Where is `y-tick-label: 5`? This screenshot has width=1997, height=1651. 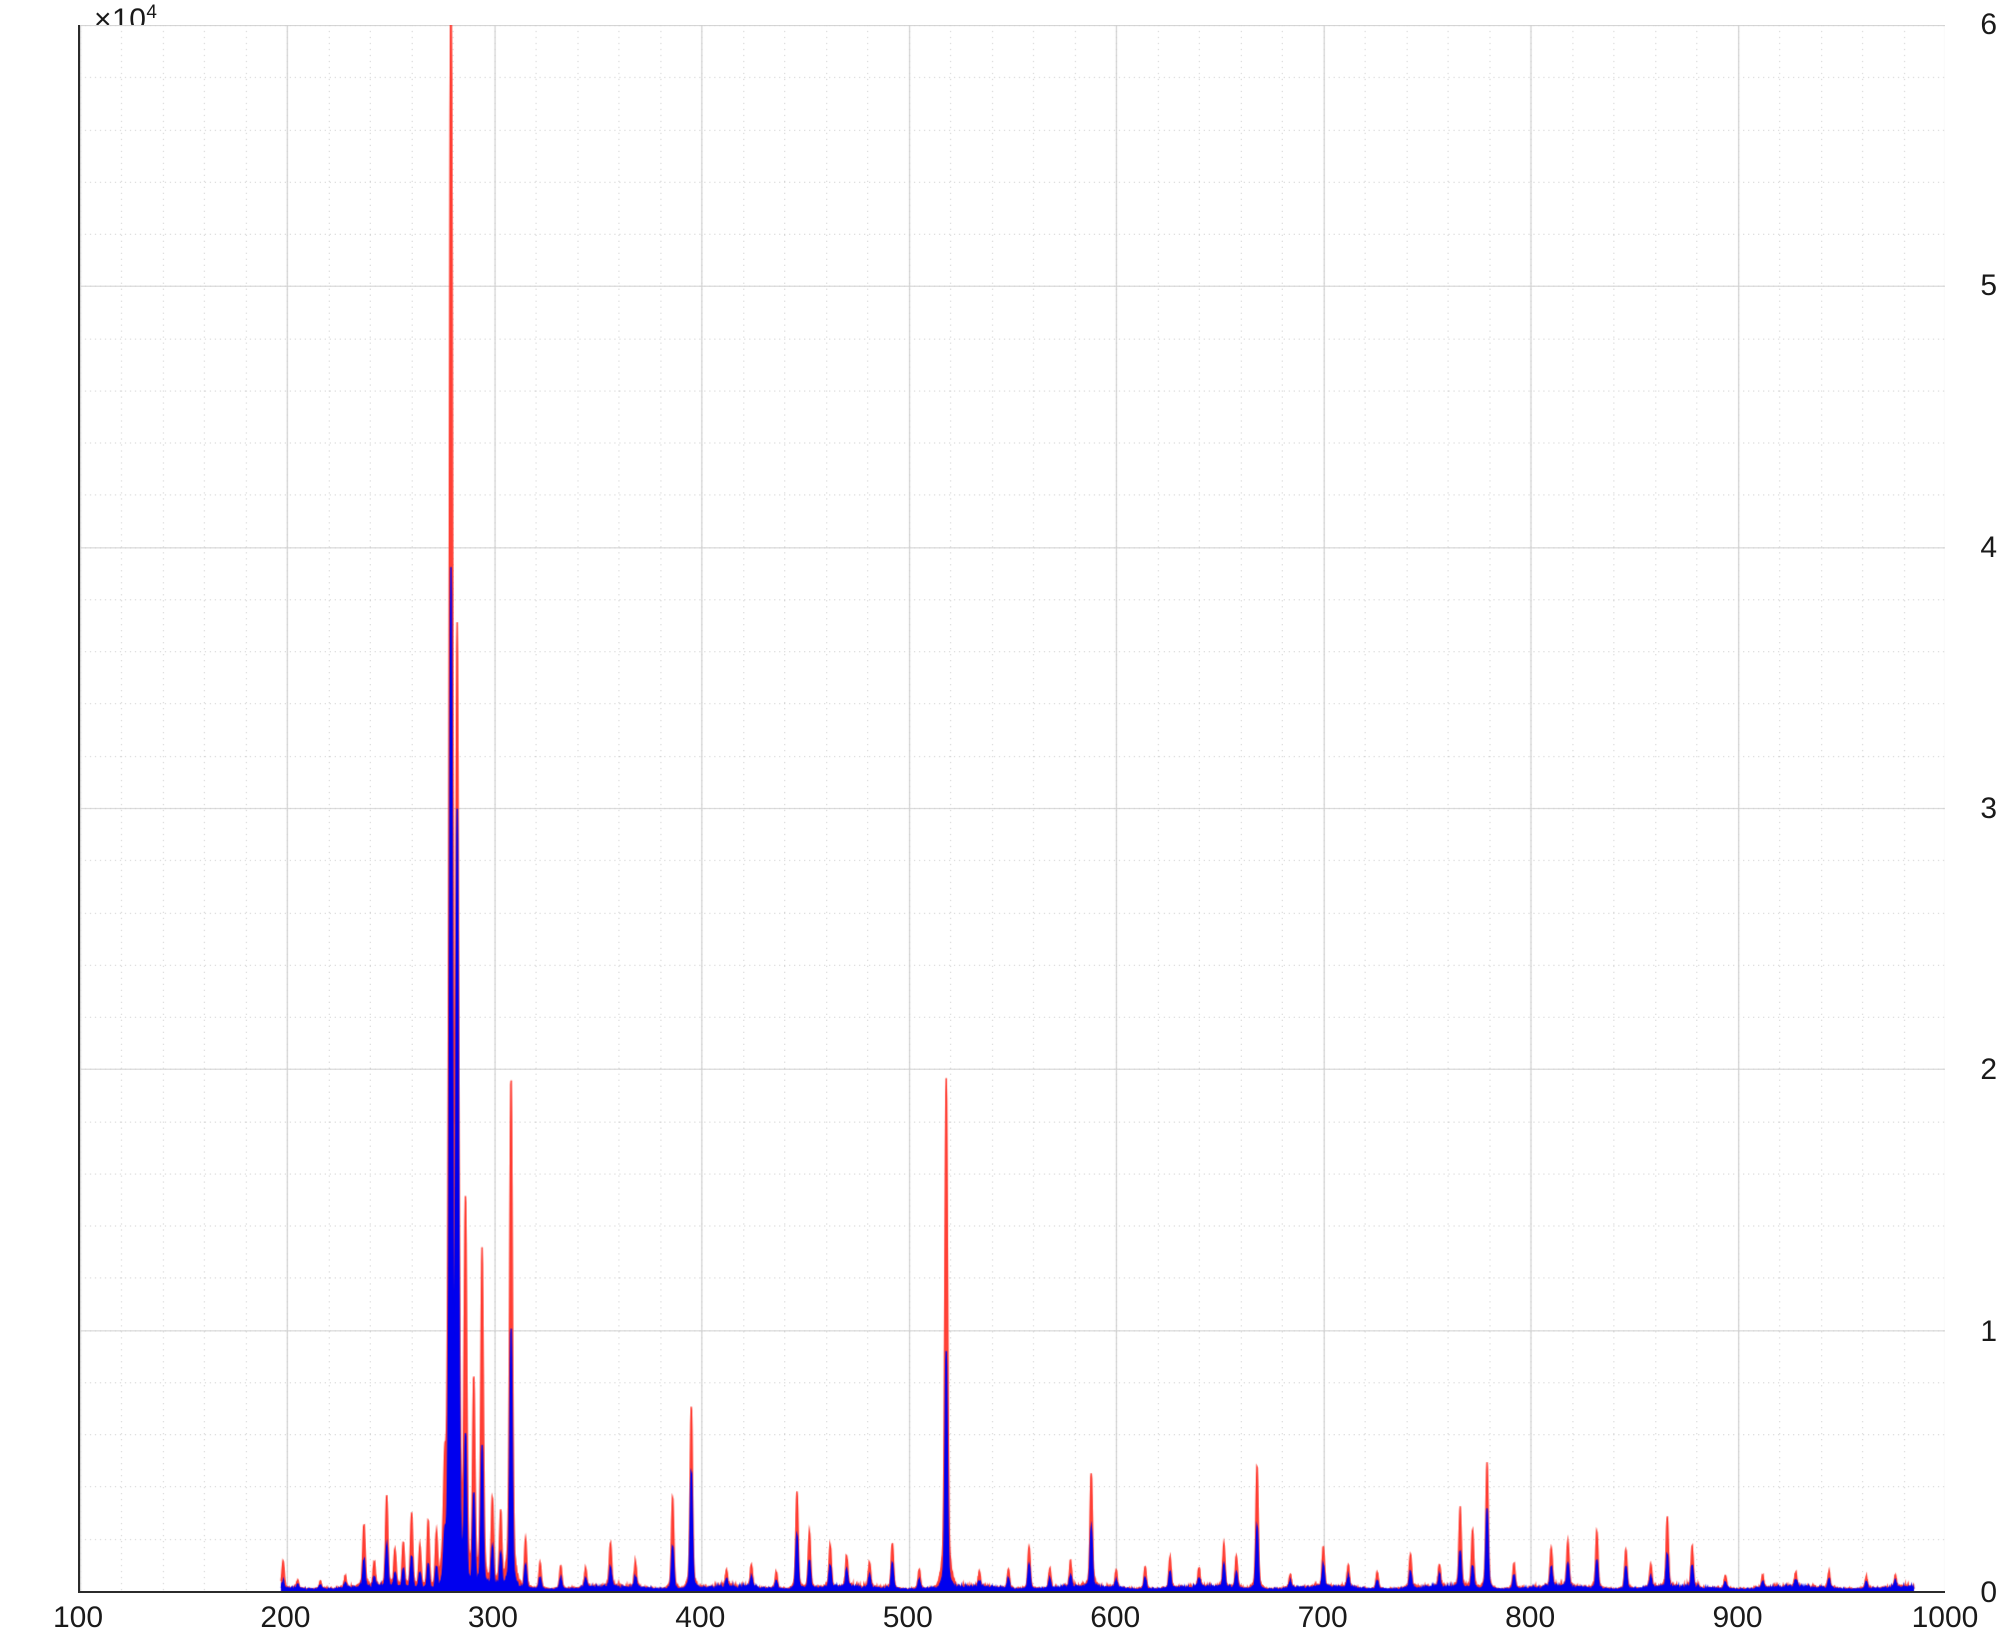 y-tick-label: 5 is located at coordinates (1988, 286).